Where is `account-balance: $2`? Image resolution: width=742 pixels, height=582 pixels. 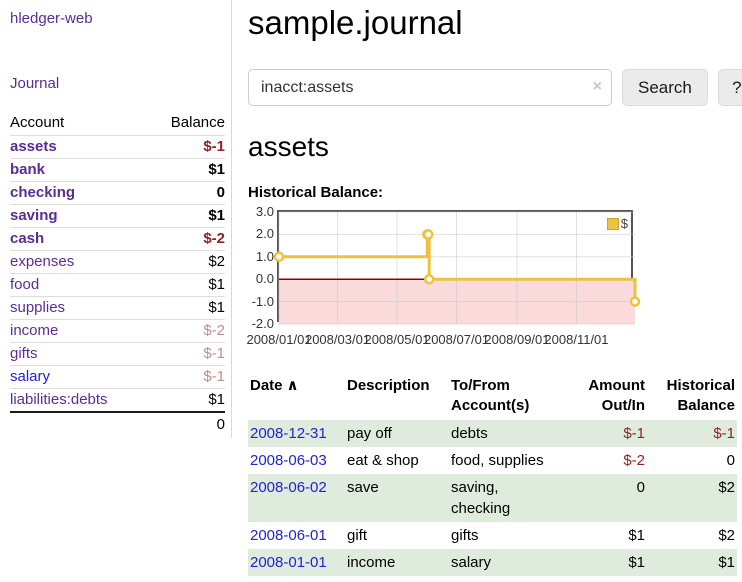 account-balance: $2 is located at coordinates (186, 262).